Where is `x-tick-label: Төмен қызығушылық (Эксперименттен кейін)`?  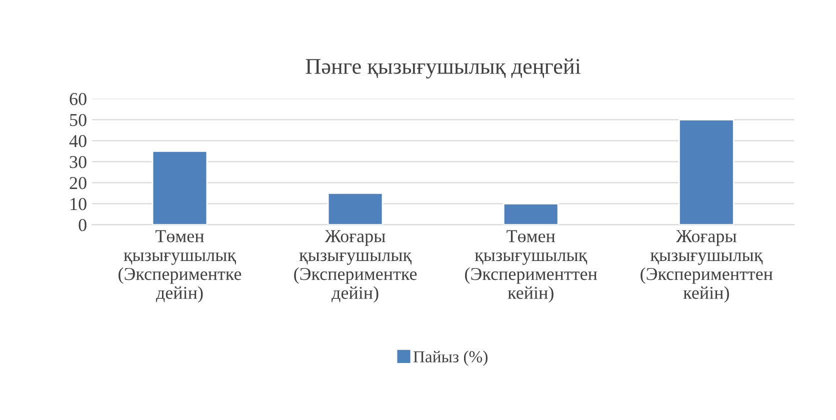
x-tick-label: Төмен қызығушылық (Эксперименттен кейін) is located at coordinates (531, 266).